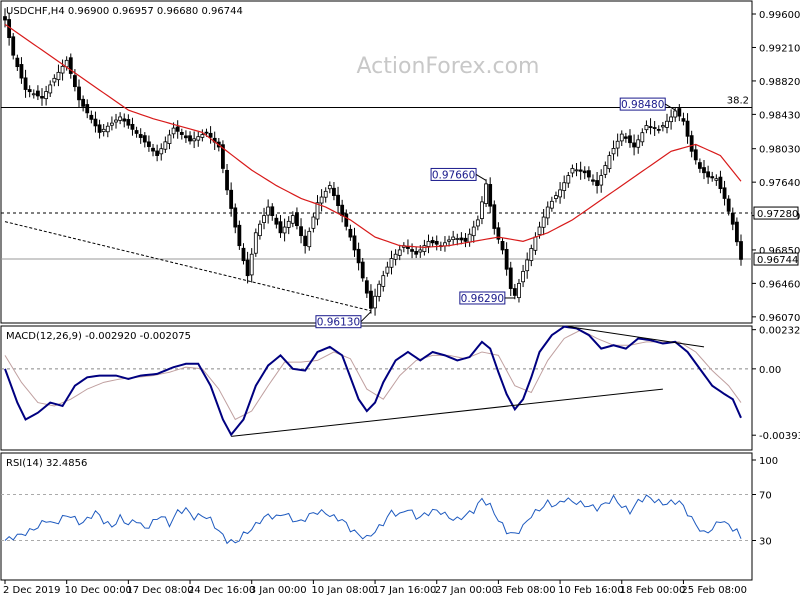  I want to click on rsi-series: 100 70 30, so click(391, 502).